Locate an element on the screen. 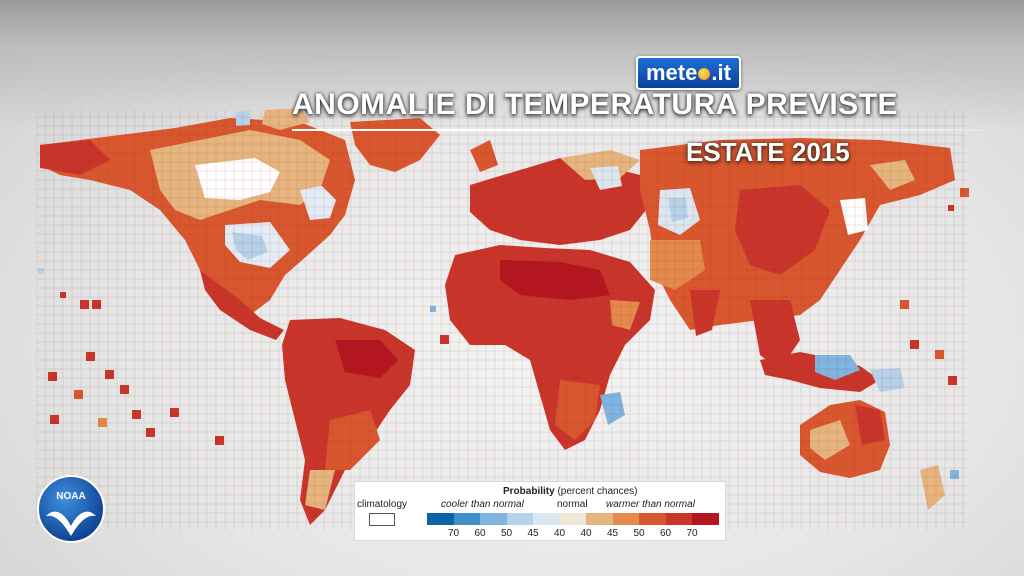 The height and width of the screenshot is (576, 1024). page-title: ANOMALIE DI TEMPERATURA PREVISTE is located at coordinates (595, 104).